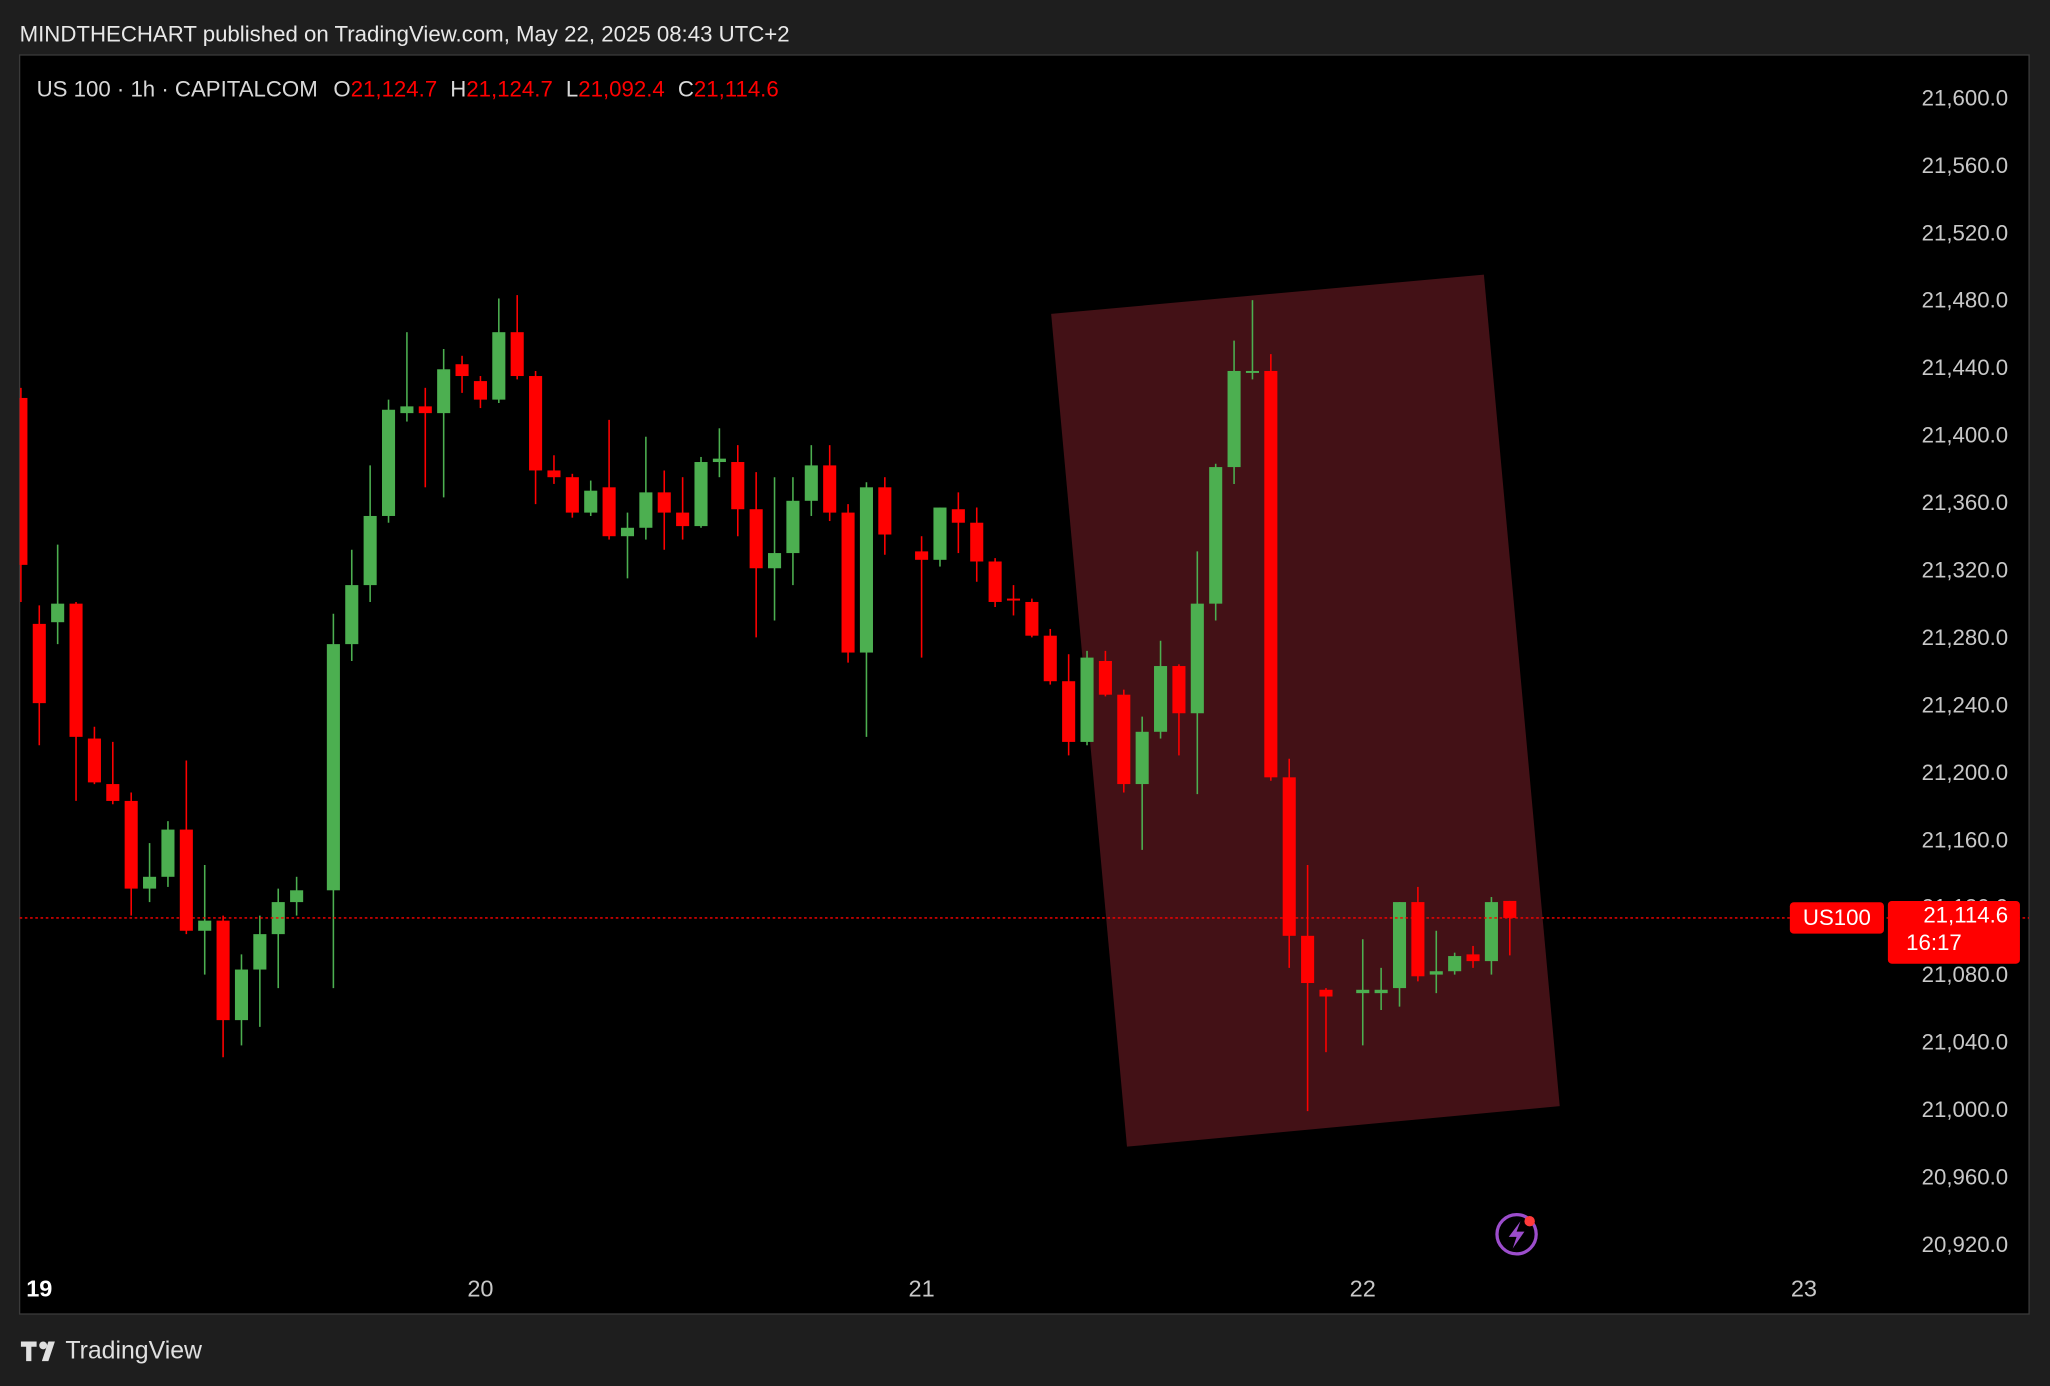 The height and width of the screenshot is (1386, 2050). I want to click on legend-title: US 100 · 1h · CAPITALCOM, so click(177, 88).